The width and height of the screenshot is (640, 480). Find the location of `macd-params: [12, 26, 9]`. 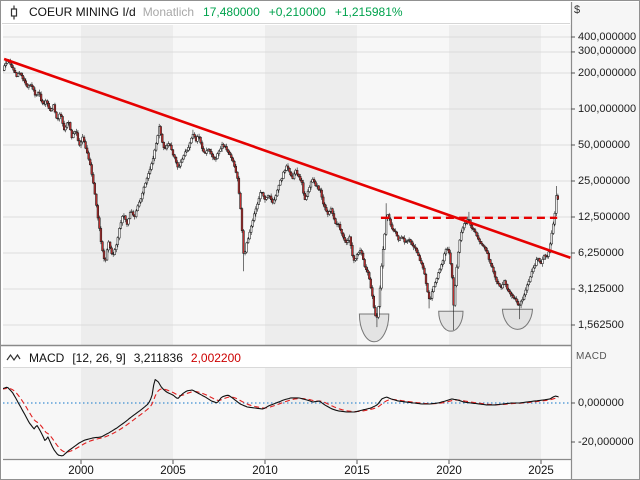

macd-params: [12, 26, 9] is located at coordinates (99, 357).